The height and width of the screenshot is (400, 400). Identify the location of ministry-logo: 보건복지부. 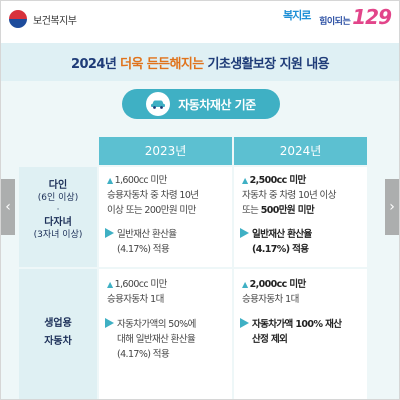
(43, 19).